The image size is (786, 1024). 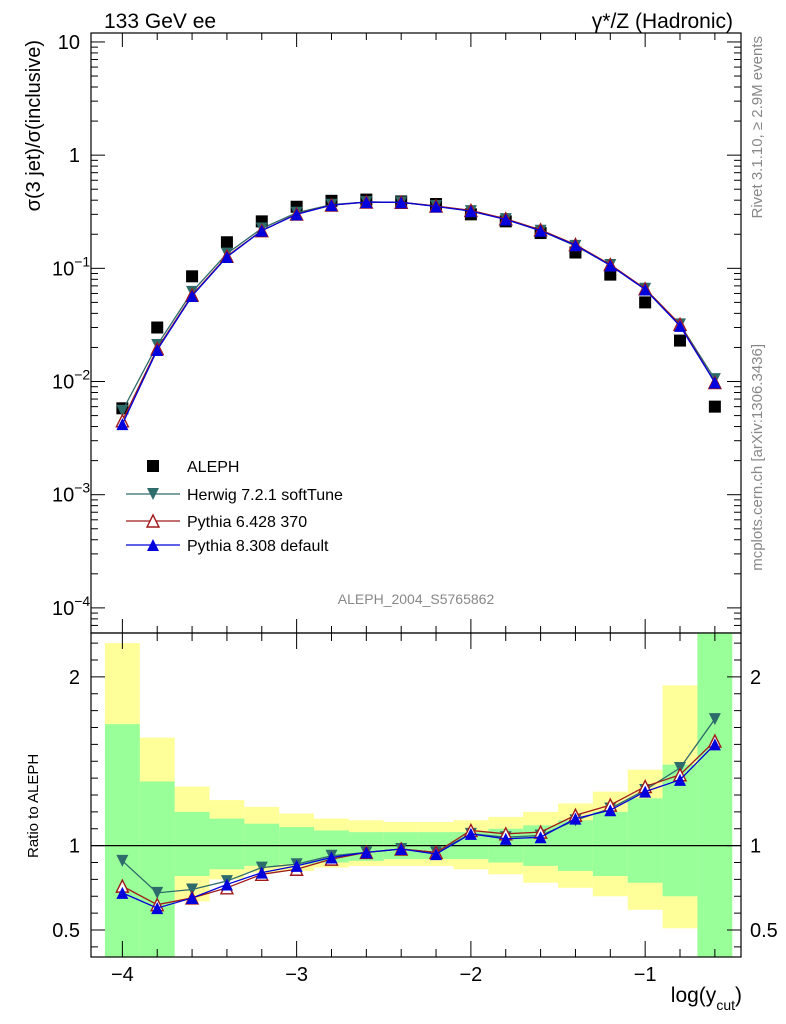 What do you see at coordinates (74, 847) in the screenshot?
I see `ratio-y-tick-label: 1` at bounding box center [74, 847].